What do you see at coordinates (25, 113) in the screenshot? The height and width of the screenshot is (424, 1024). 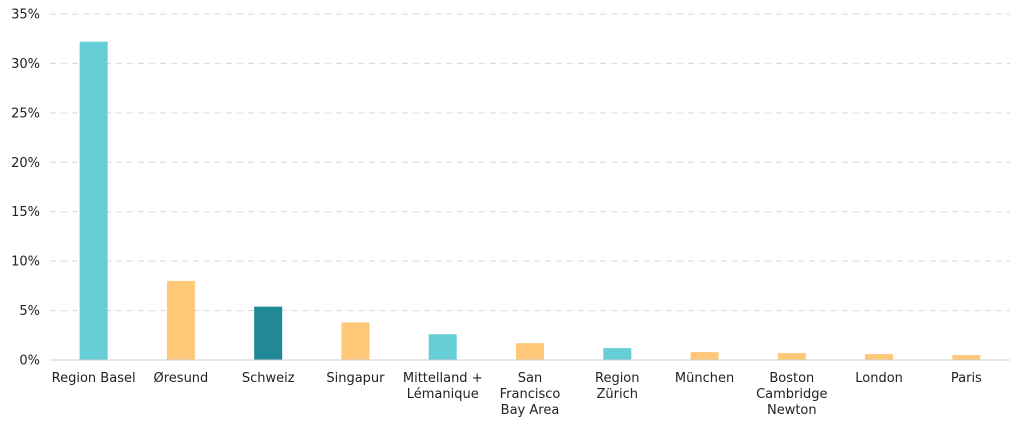 I see `y-tick-label: 25%` at bounding box center [25, 113].